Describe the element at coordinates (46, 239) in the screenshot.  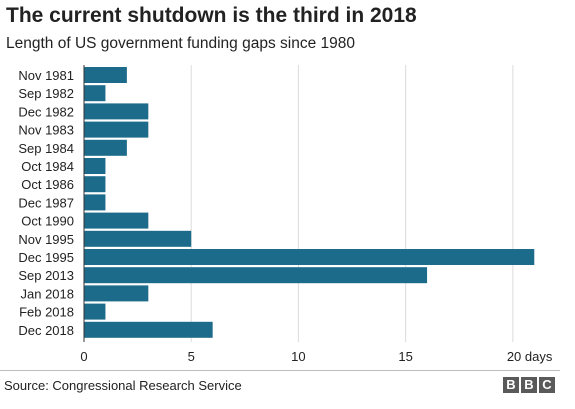
I see `category-label-9: Nov 1995` at that location.